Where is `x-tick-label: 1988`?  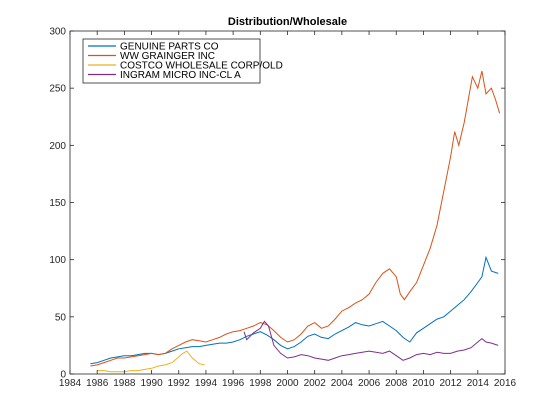 x-tick-label: 1988 is located at coordinates (124, 383).